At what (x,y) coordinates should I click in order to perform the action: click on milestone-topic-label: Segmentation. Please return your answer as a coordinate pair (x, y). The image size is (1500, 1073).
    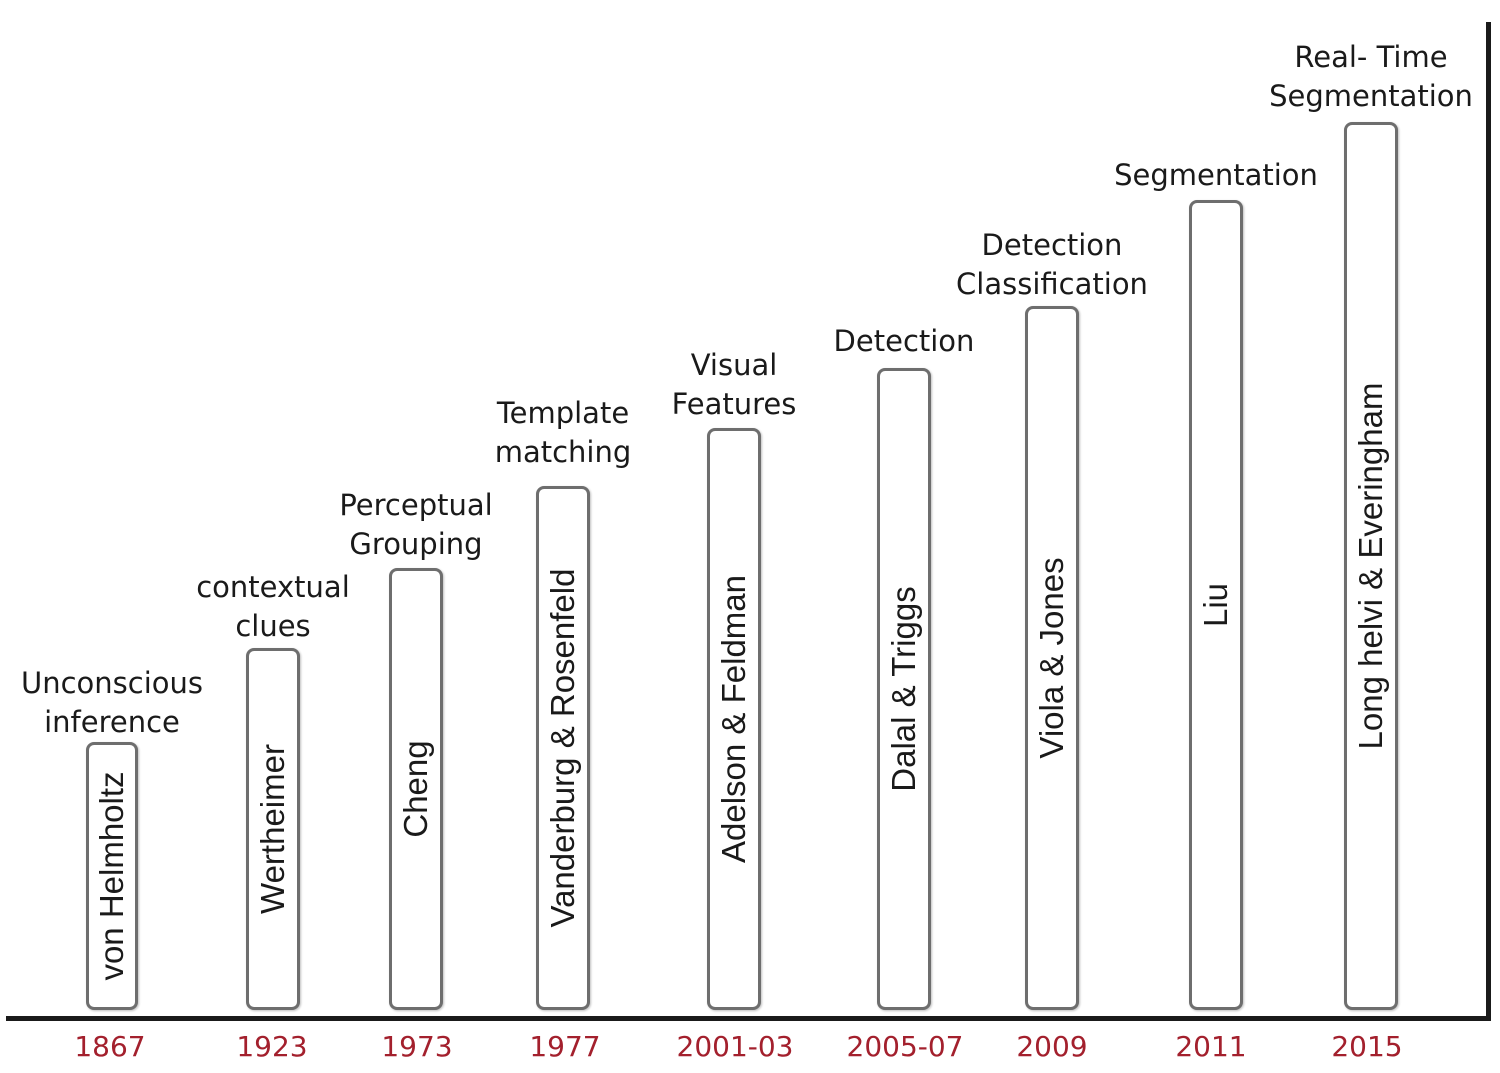
    Looking at the image, I should click on (1216, 175).